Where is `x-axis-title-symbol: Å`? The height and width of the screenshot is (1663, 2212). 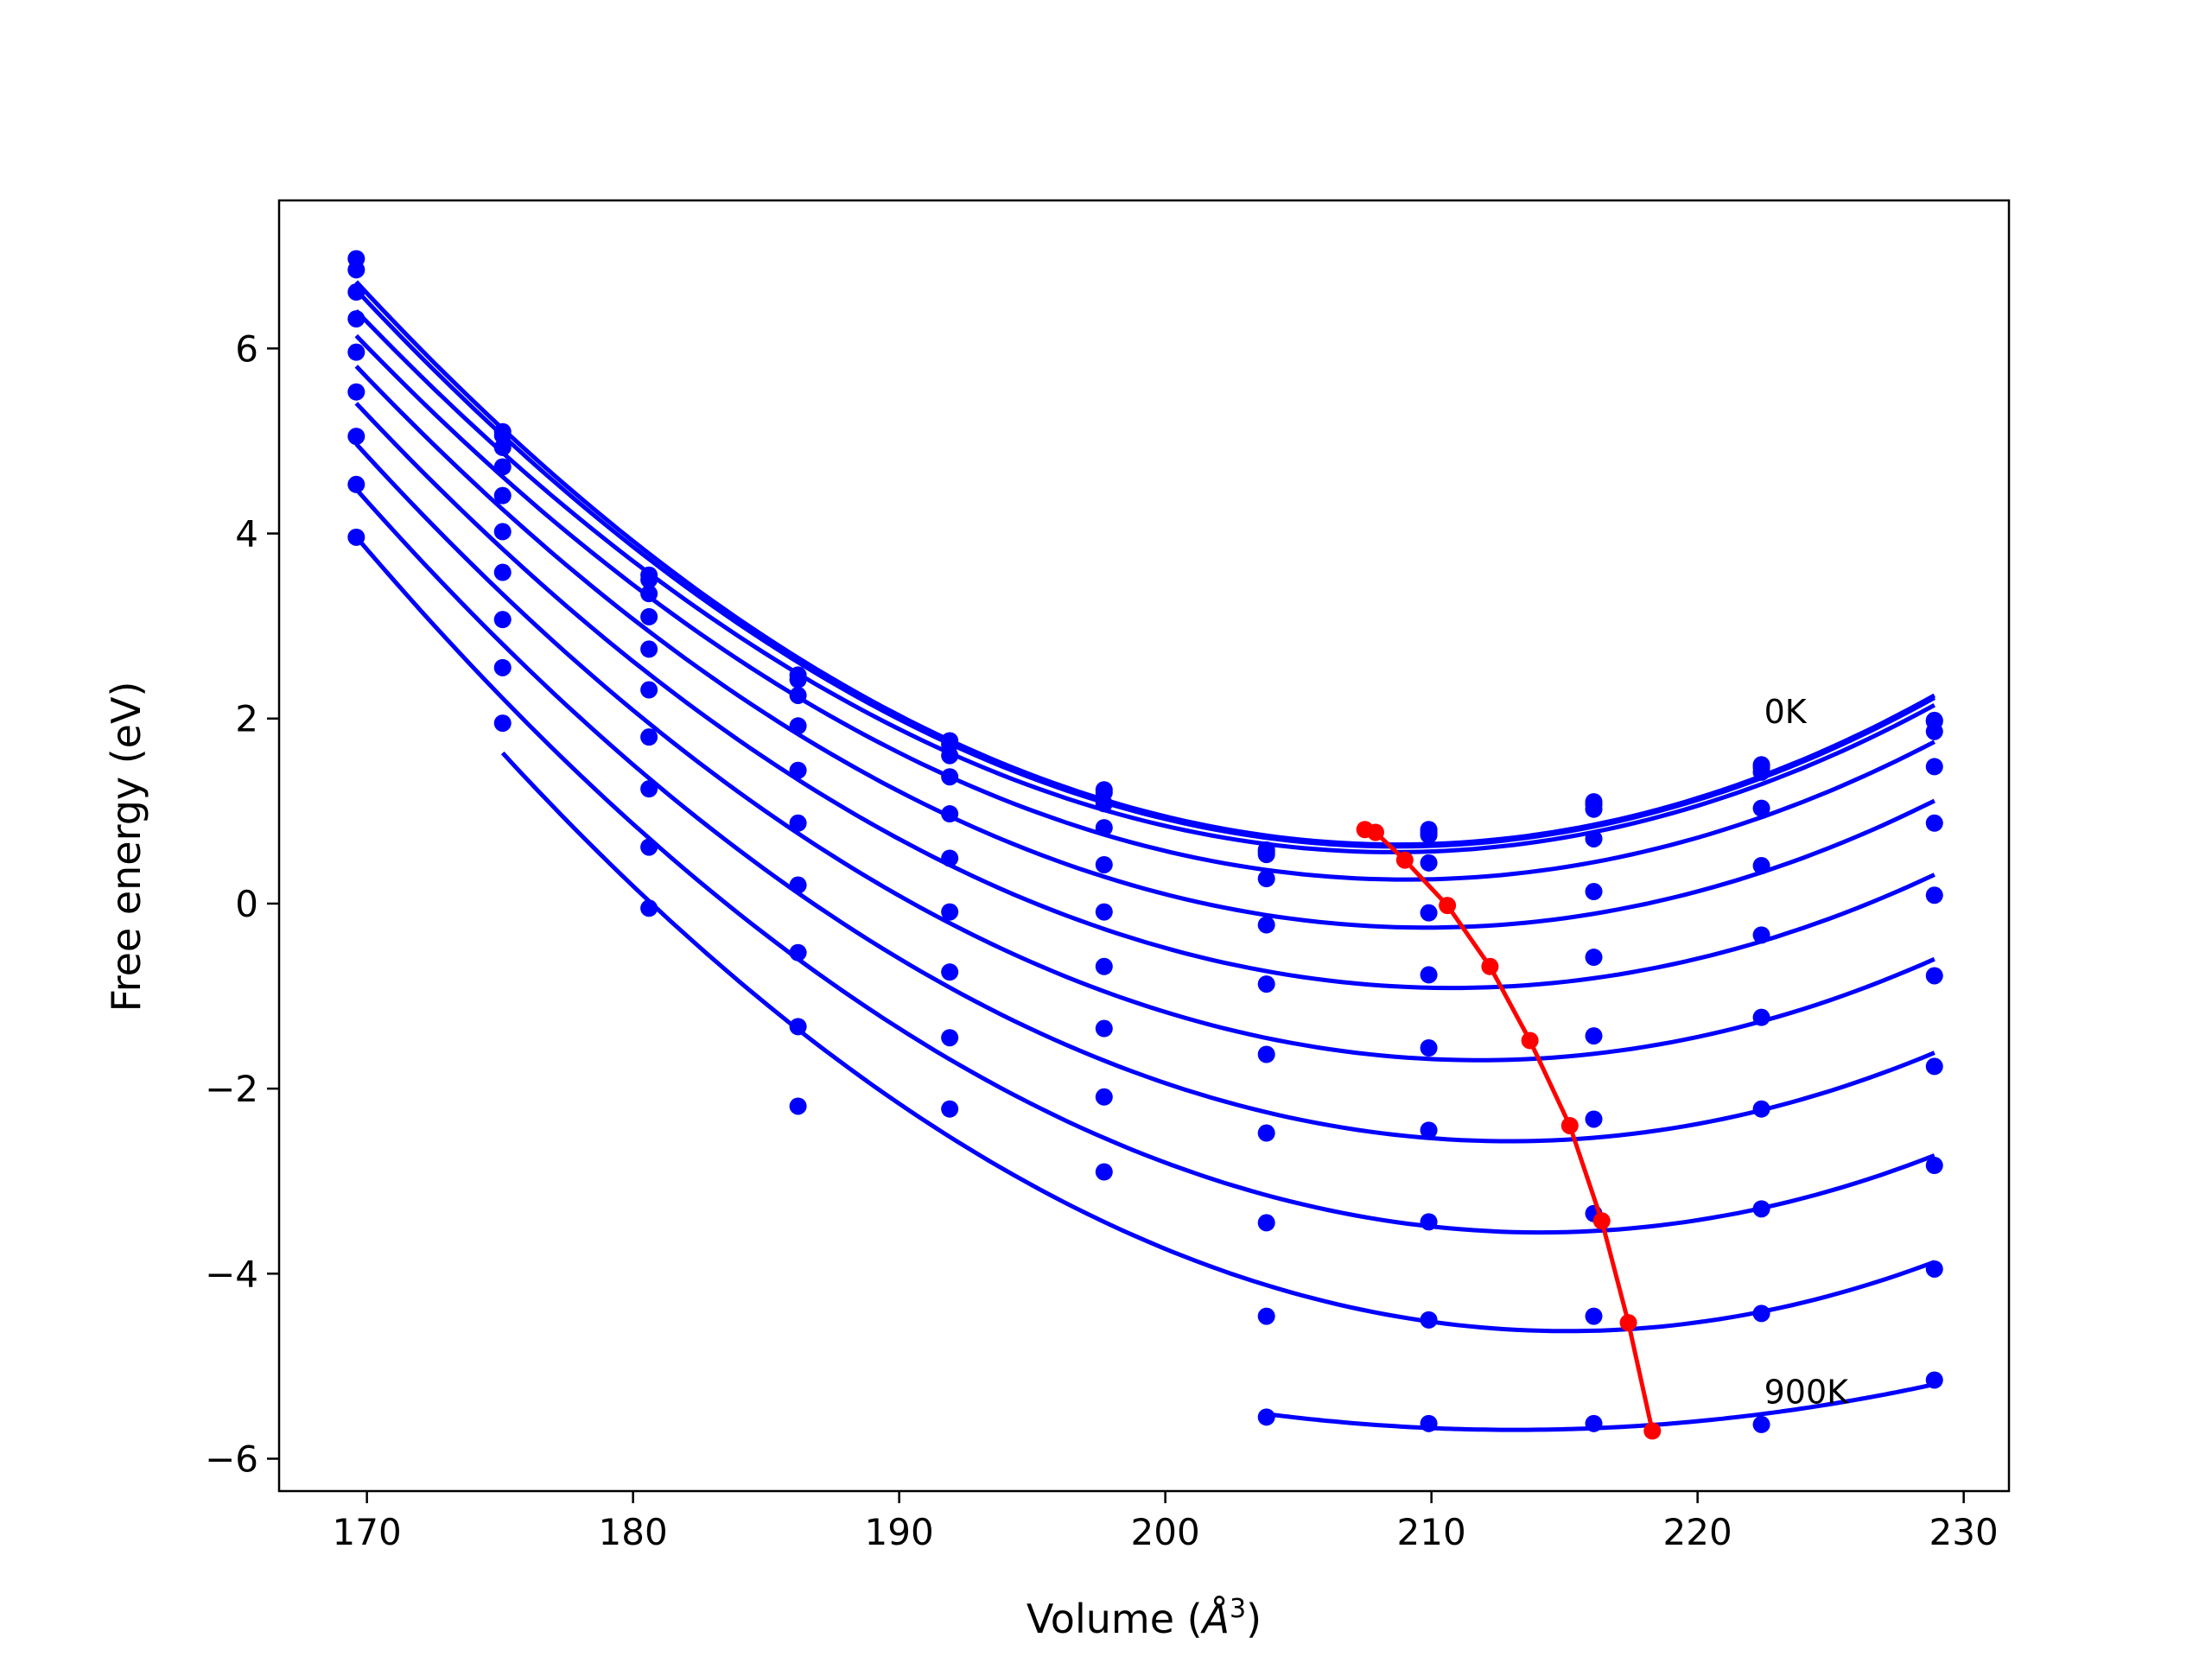
x-axis-title-symbol: Å is located at coordinates (1215, 1619).